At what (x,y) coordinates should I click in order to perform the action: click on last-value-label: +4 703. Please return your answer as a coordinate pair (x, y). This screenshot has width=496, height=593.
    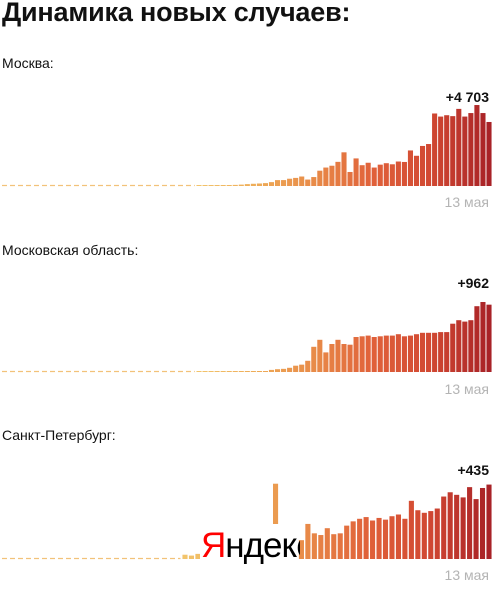
    Looking at the image, I should click on (467, 97).